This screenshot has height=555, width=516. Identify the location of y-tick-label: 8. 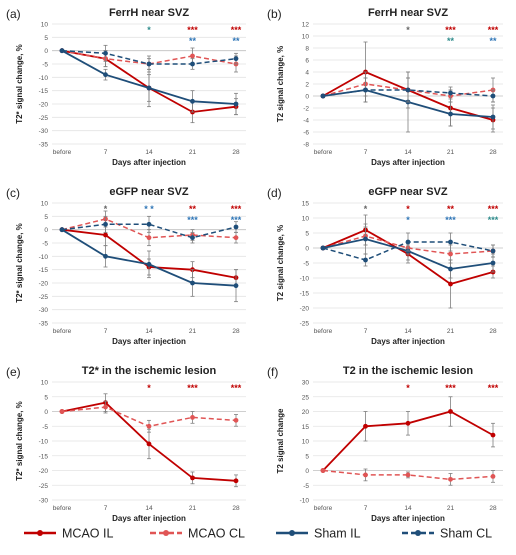
(307, 49).